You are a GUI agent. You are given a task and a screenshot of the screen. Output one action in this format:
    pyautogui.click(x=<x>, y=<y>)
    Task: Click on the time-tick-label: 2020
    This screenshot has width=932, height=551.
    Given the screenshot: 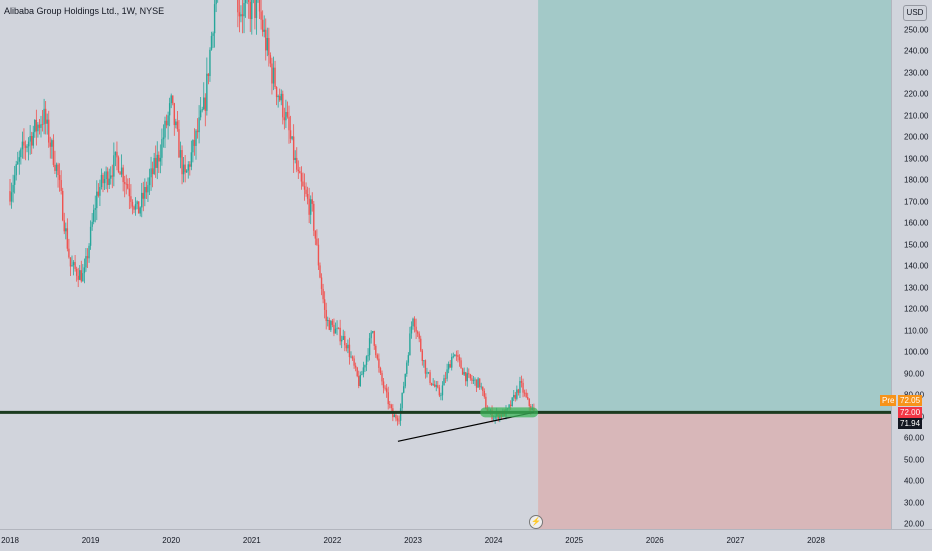 What is the action you would take?
    pyautogui.click(x=171, y=540)
    